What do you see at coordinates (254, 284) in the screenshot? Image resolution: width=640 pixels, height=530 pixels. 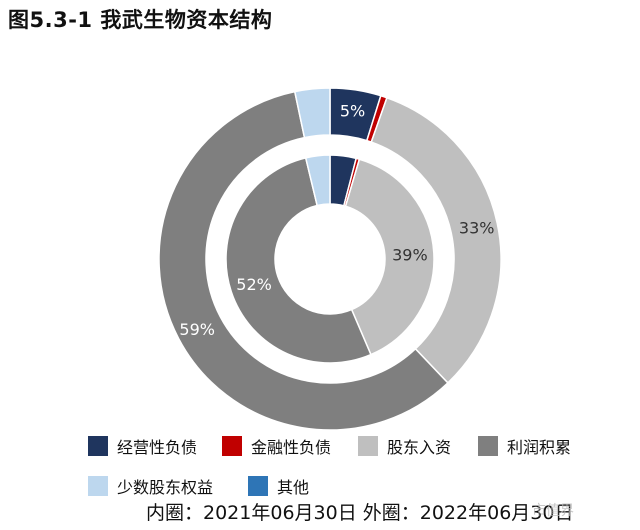 I see `inner-ring-label-3: 52%` at bounding box center [254, 284].